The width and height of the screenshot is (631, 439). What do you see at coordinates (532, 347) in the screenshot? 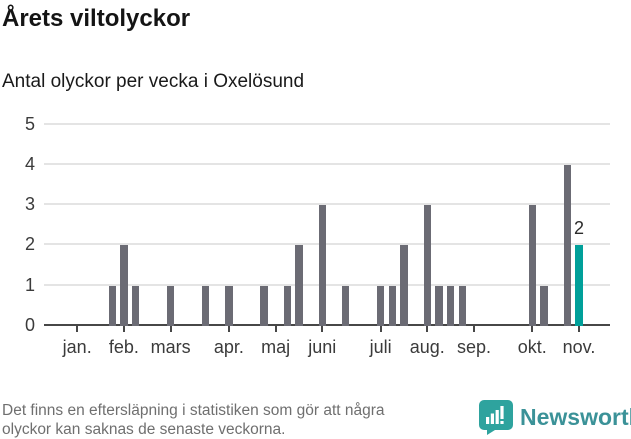
I see `x-axis-label: okt.` at bounding box center [532, 347].